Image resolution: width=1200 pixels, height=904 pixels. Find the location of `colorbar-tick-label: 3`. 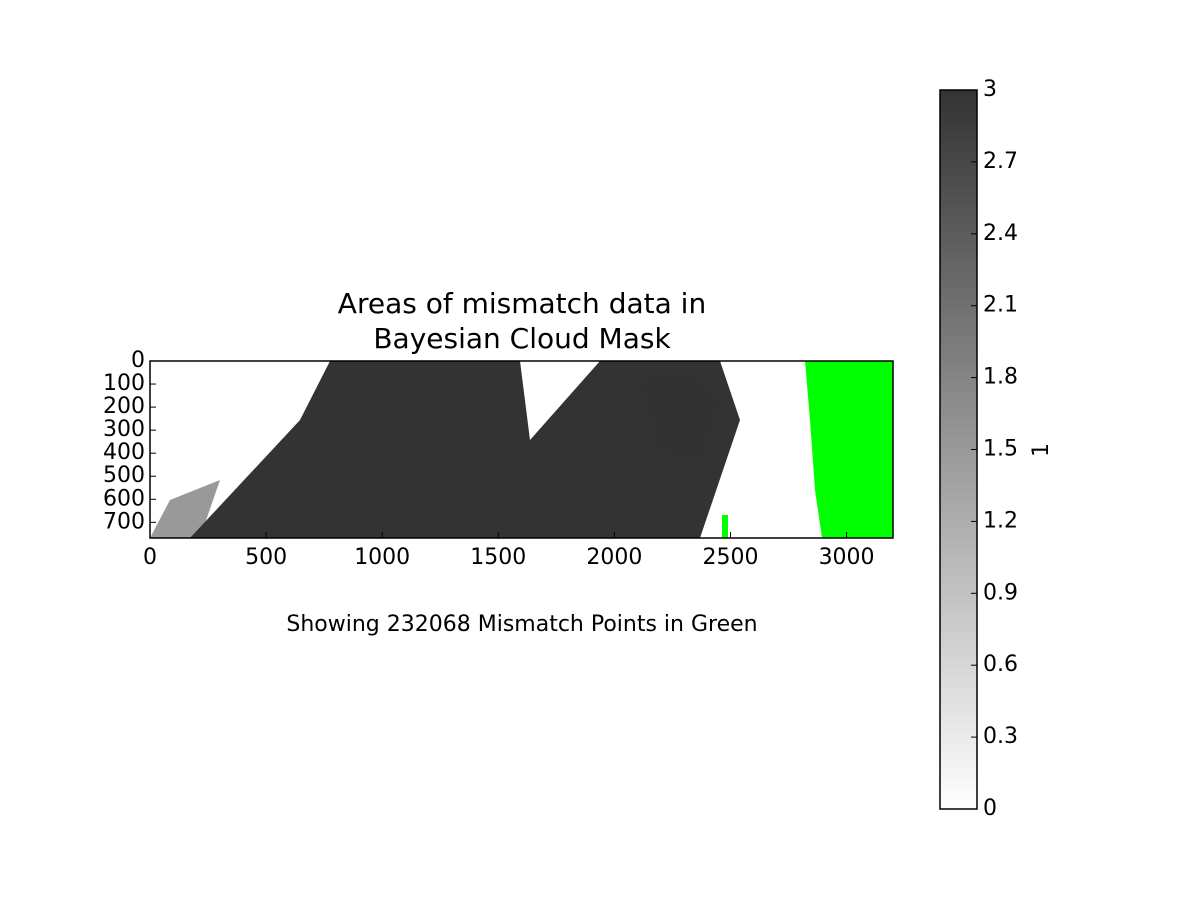

colorbar-tick-label: 3 is located at coordinates (990, 89).